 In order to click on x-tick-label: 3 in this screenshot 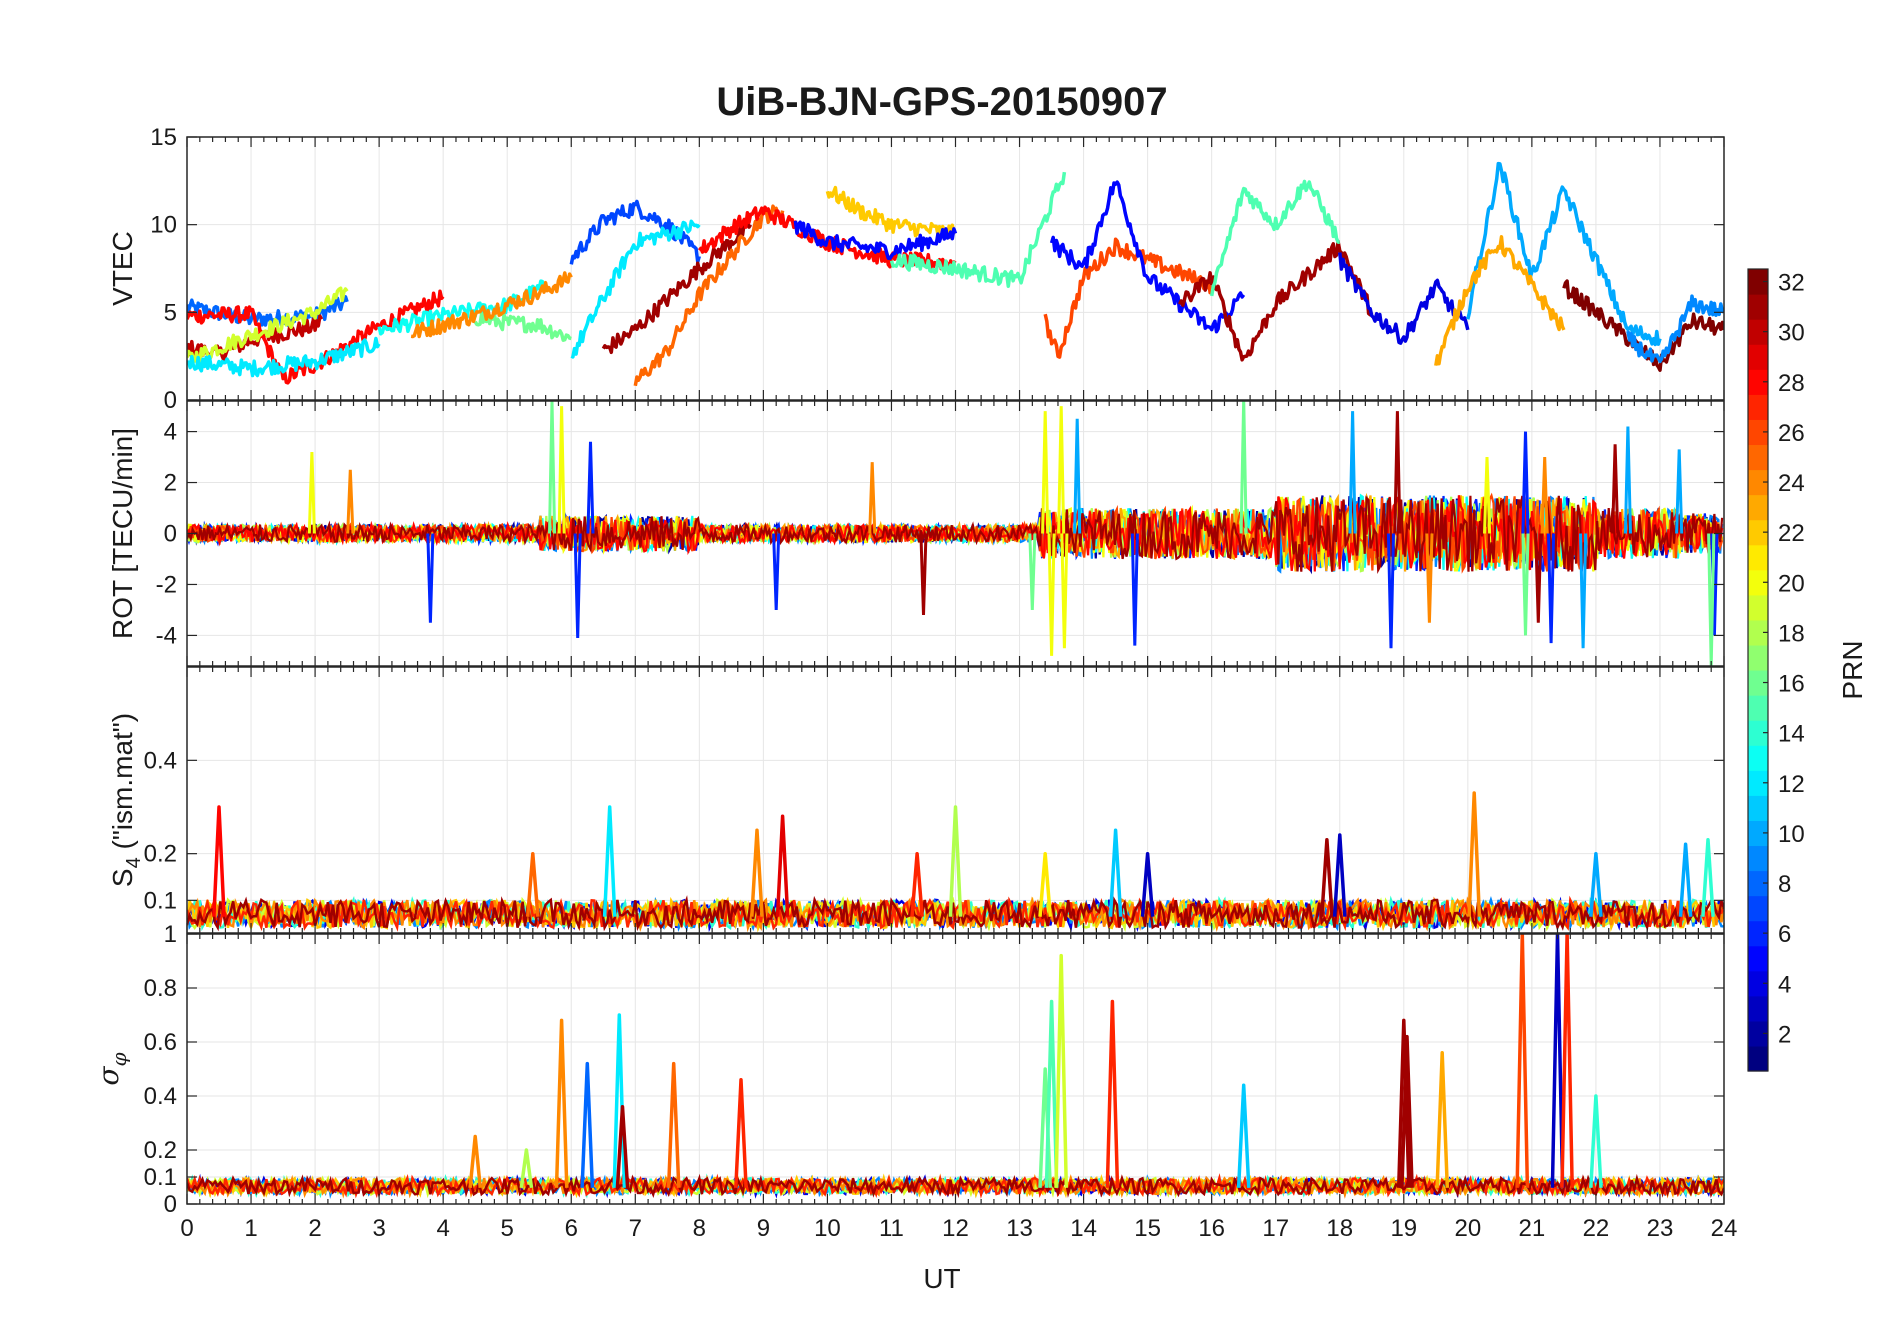, I will do `click(378, 1228)`.